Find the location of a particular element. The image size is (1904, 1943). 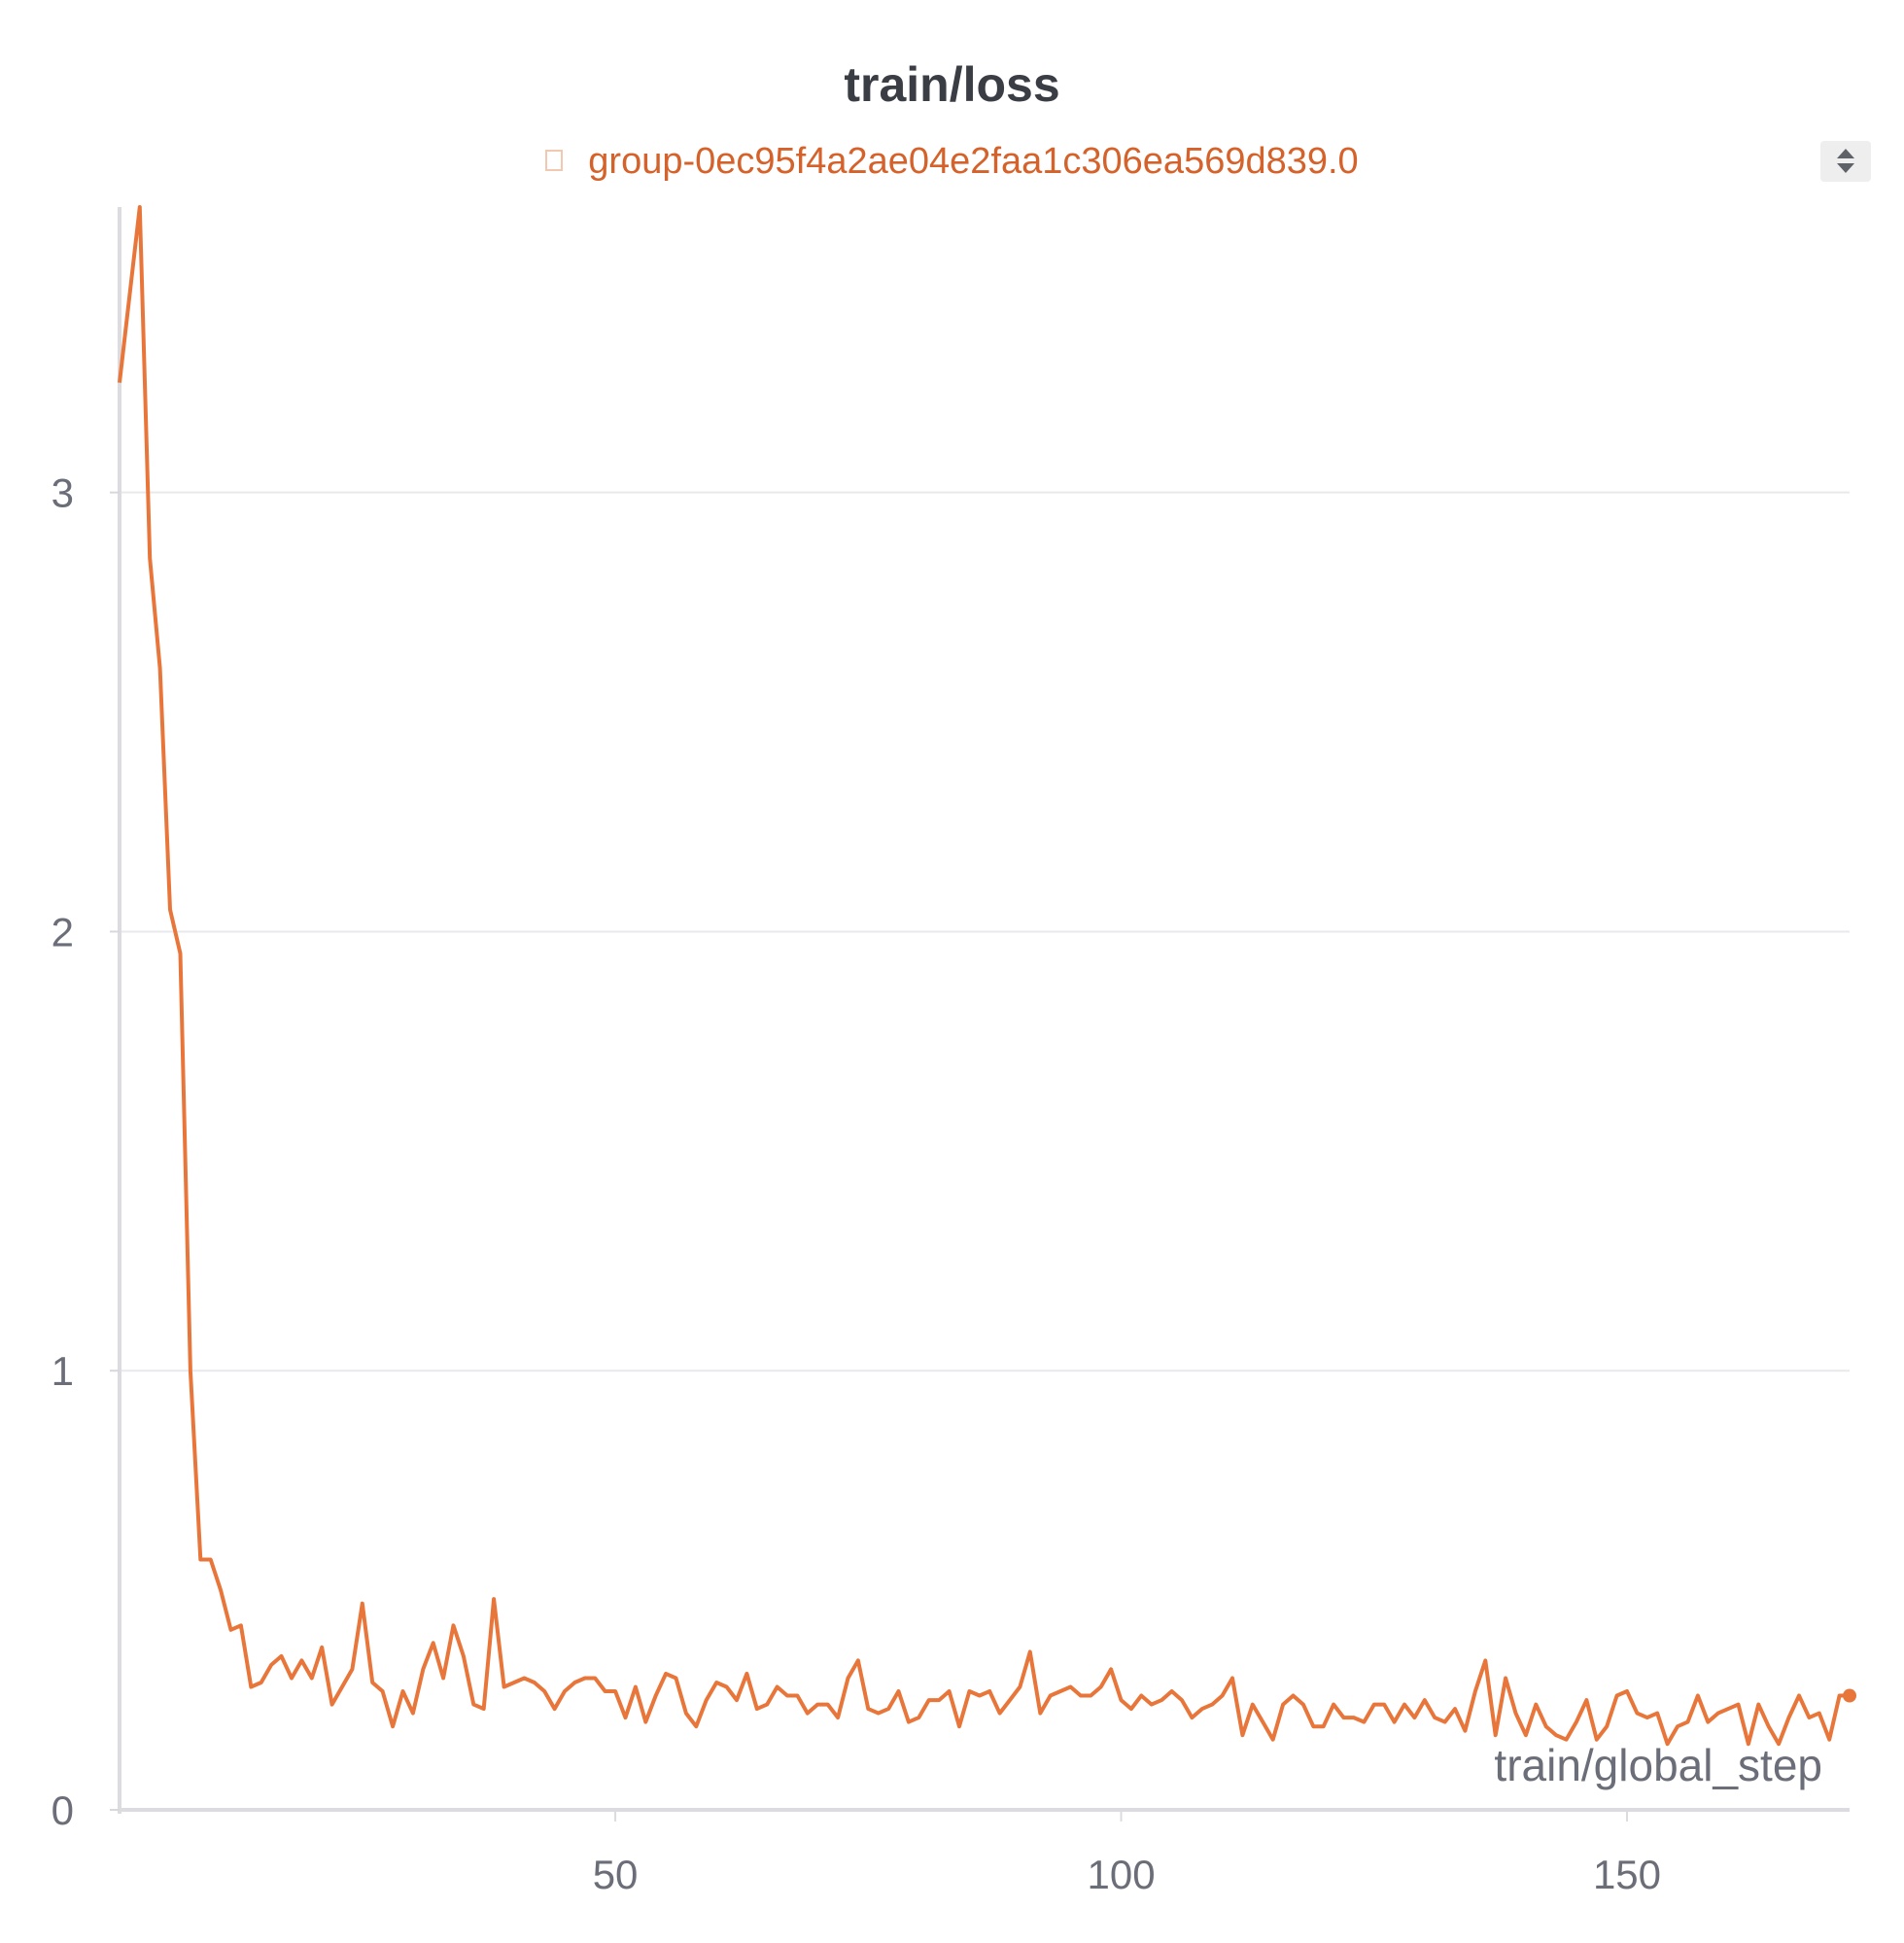

x-axis-ticks: 50 100 150 is located at coordinates (1127, 1853).